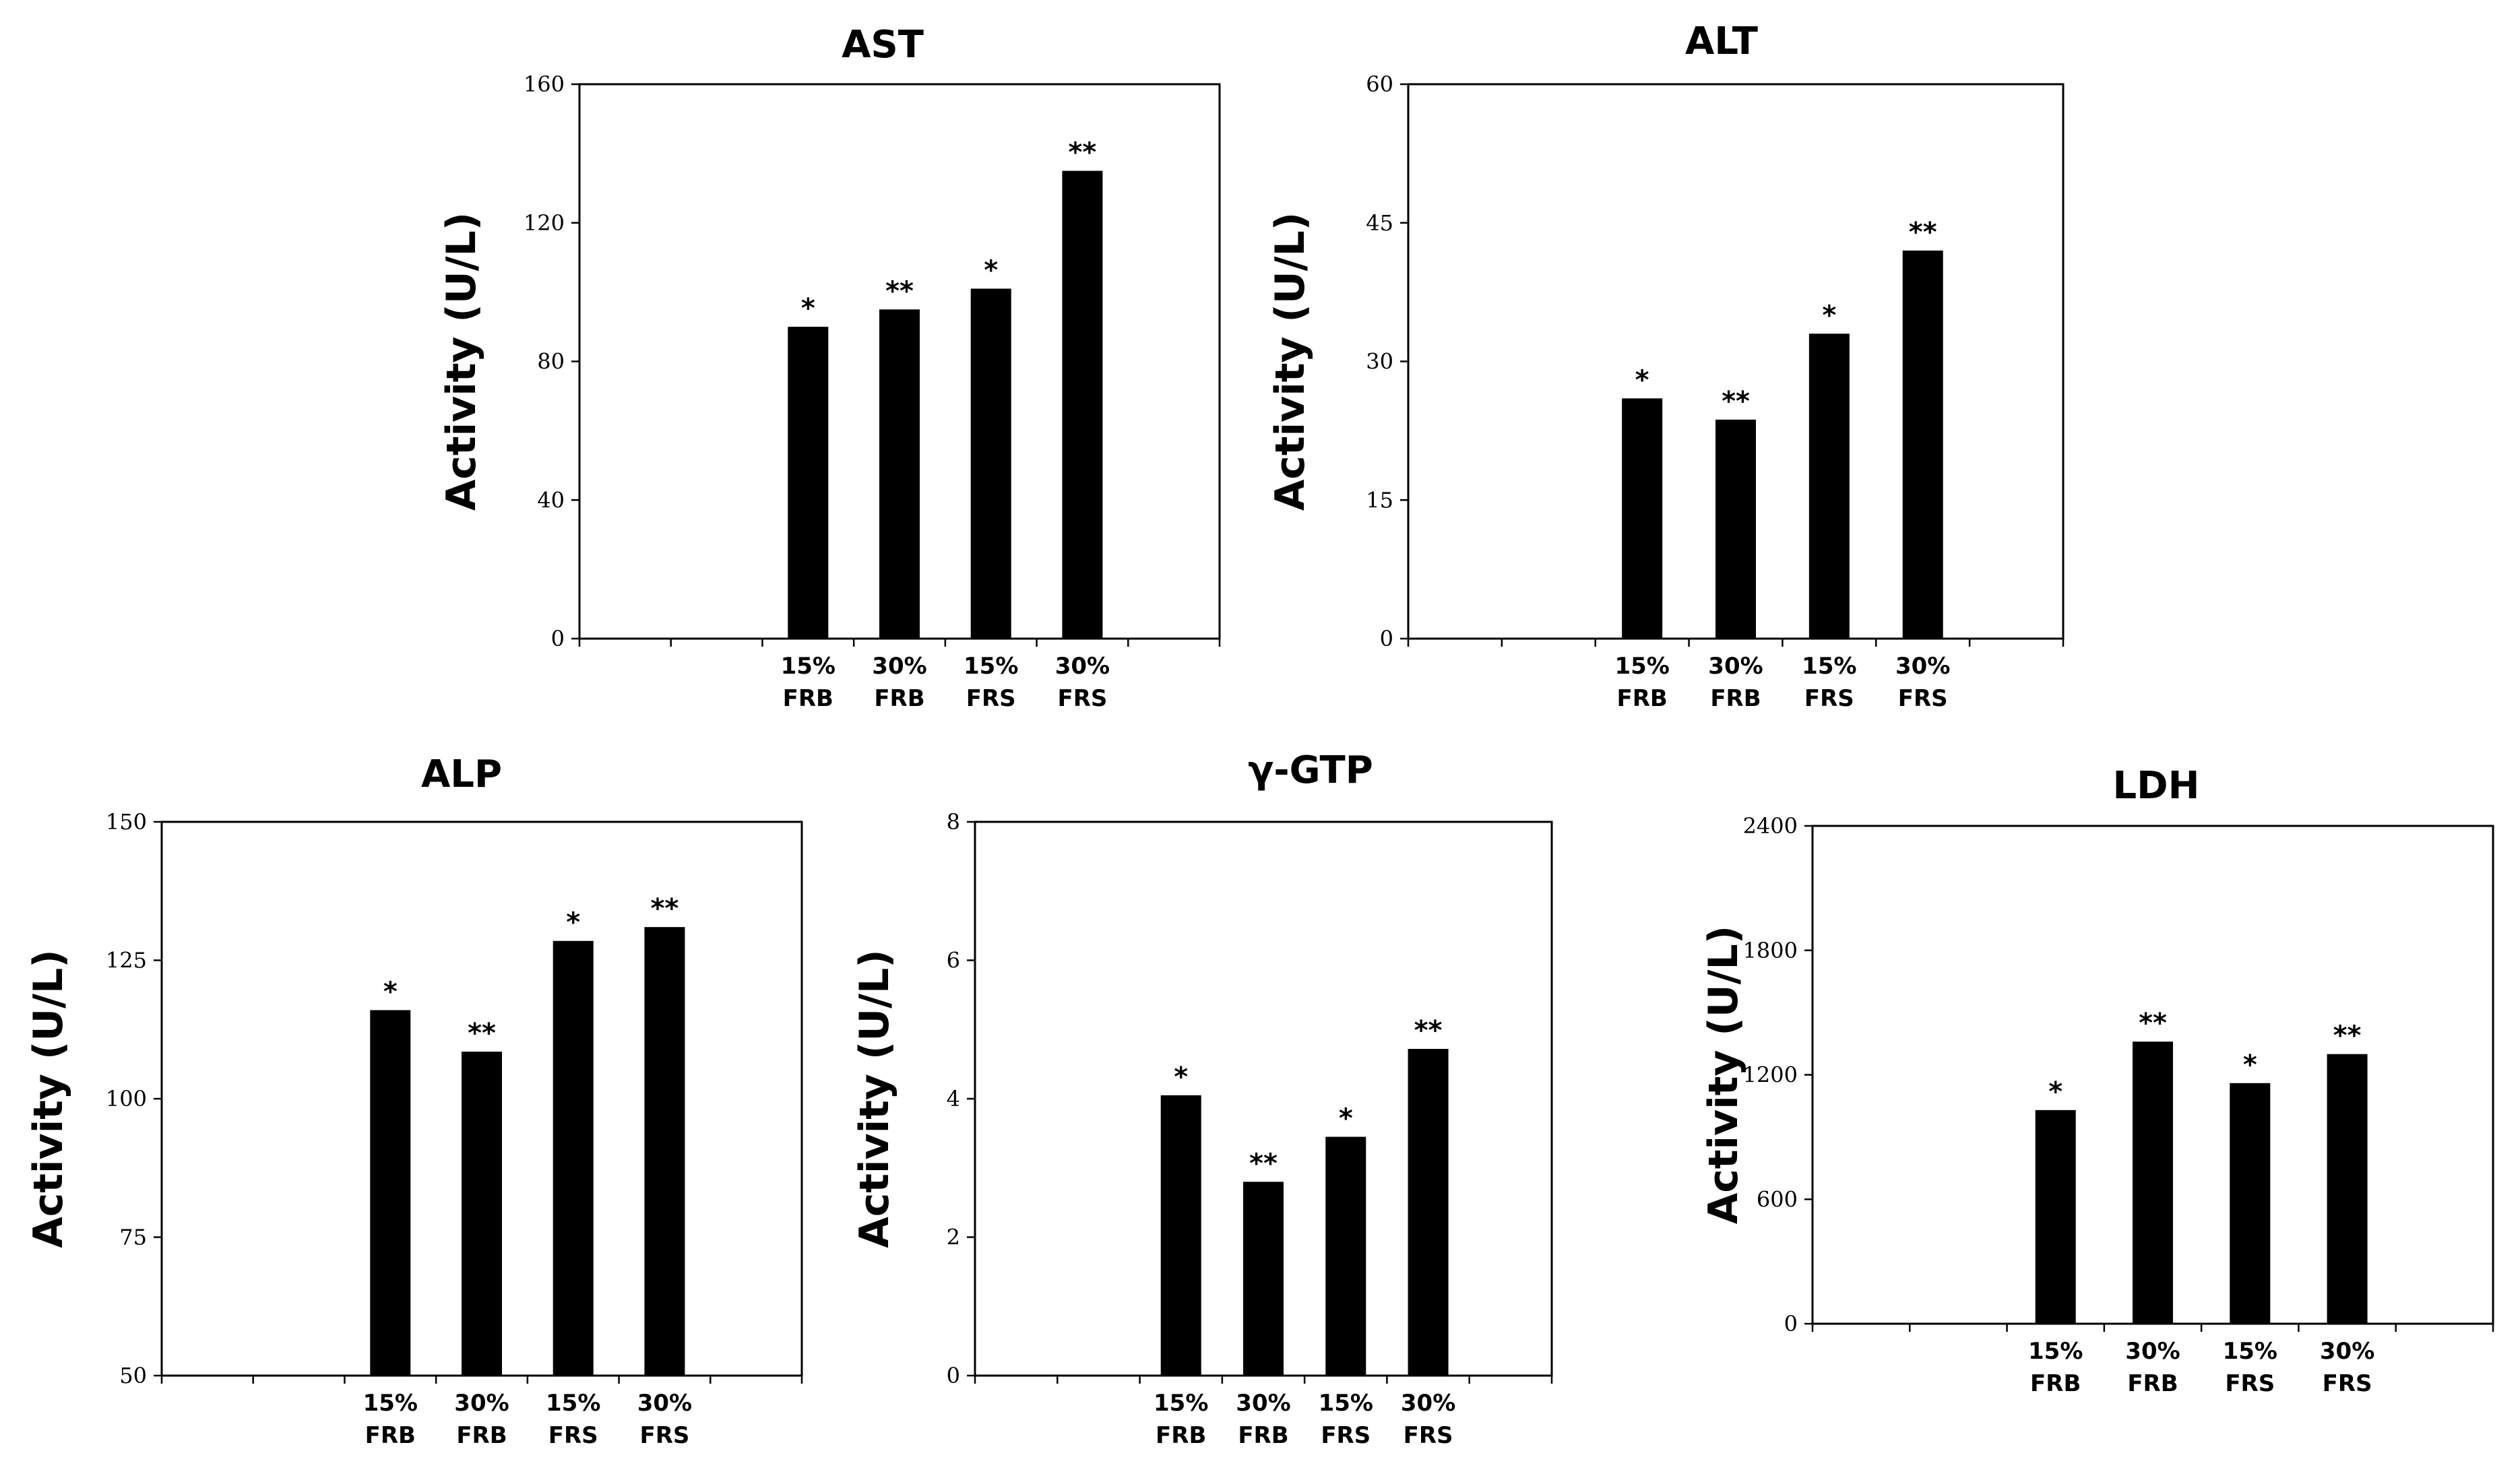 This screenshot has height=1478, width=2520. What do you see at coordinates (1380, 84) in the screenshot?
I see `y-tick-label: 60` at bounding box center [1380, 84].